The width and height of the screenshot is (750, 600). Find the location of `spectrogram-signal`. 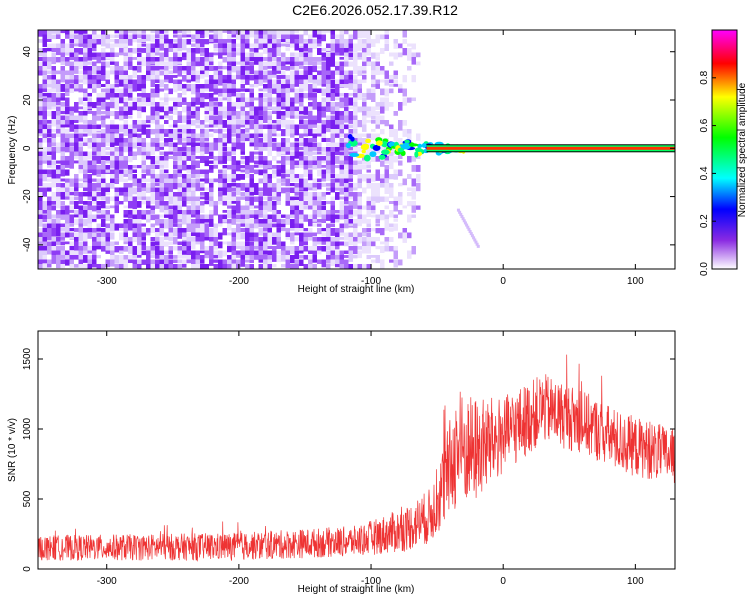

spectrogram-signal is located at coordinates (510, 190).